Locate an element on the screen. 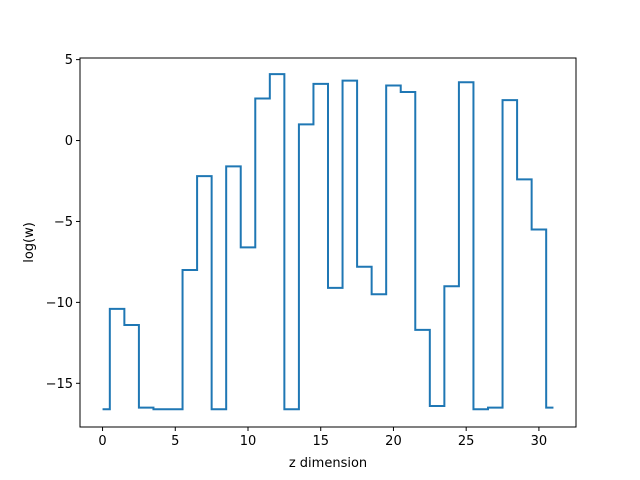 This screenshot has height=480, width=640. y-axis: −15 −10 −5 0 5 is located at coordinates (63, 222).